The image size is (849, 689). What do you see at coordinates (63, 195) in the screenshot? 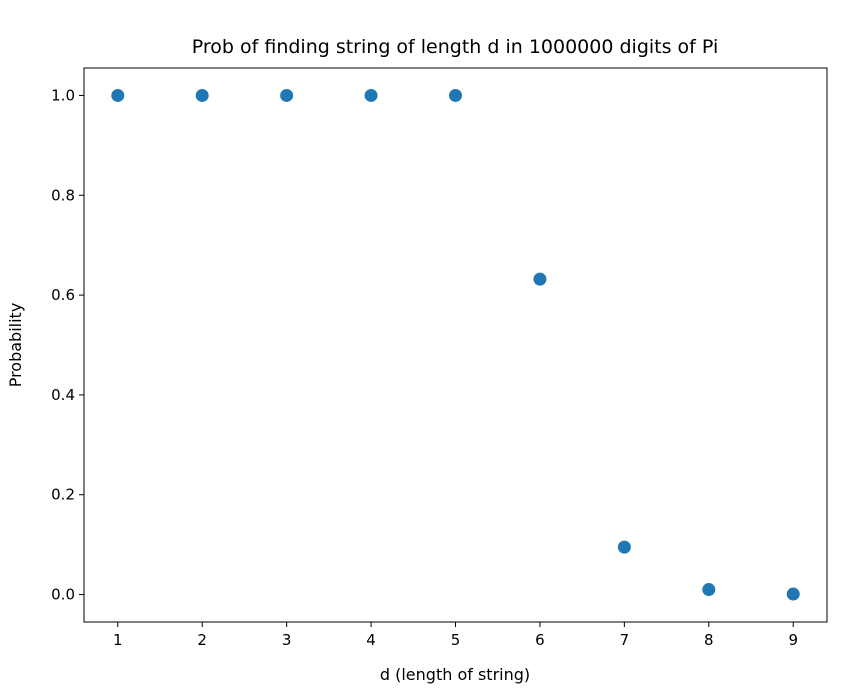
I see `y-tick-label: 0.8` at bounding box center [63, 195].